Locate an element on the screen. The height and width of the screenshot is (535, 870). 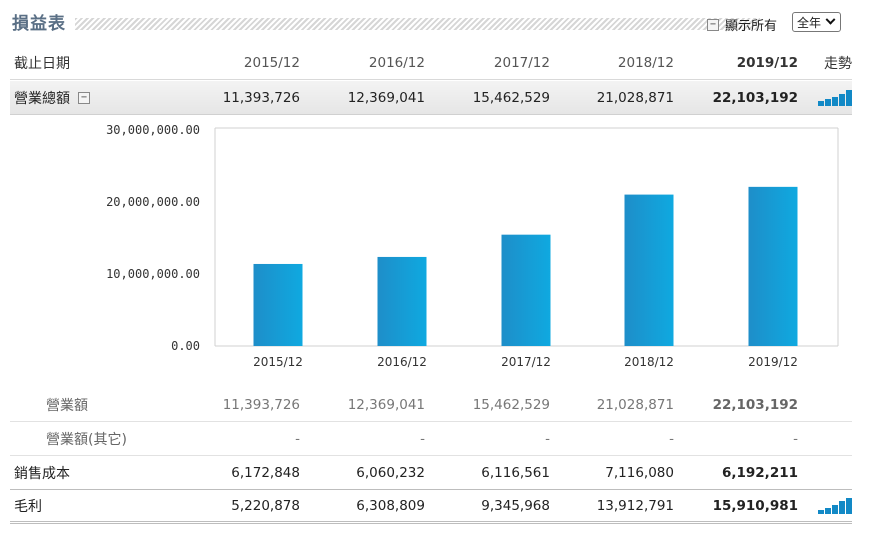
show-all-label: 顯示所有 is located at coordinates (751, 26).